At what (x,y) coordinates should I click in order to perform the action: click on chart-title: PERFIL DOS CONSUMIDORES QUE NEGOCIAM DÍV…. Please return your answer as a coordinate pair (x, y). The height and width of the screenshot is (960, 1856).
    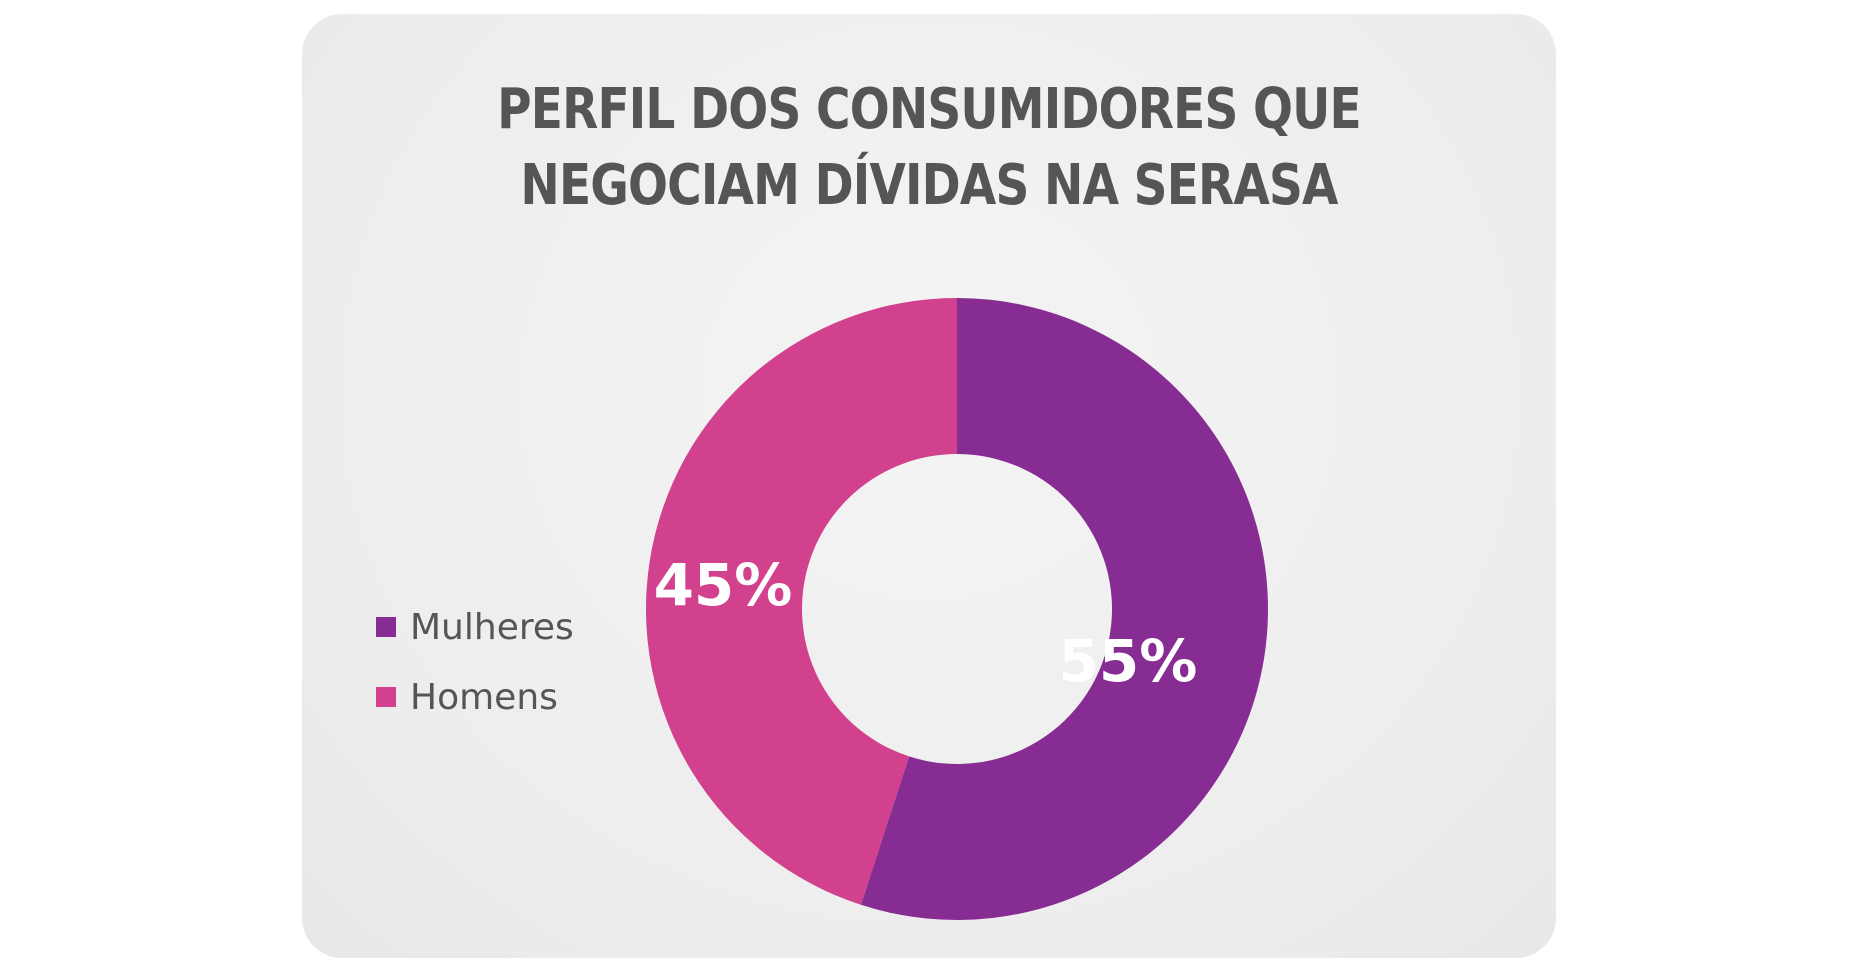
    Looking at the image, I should click on (928, 148).